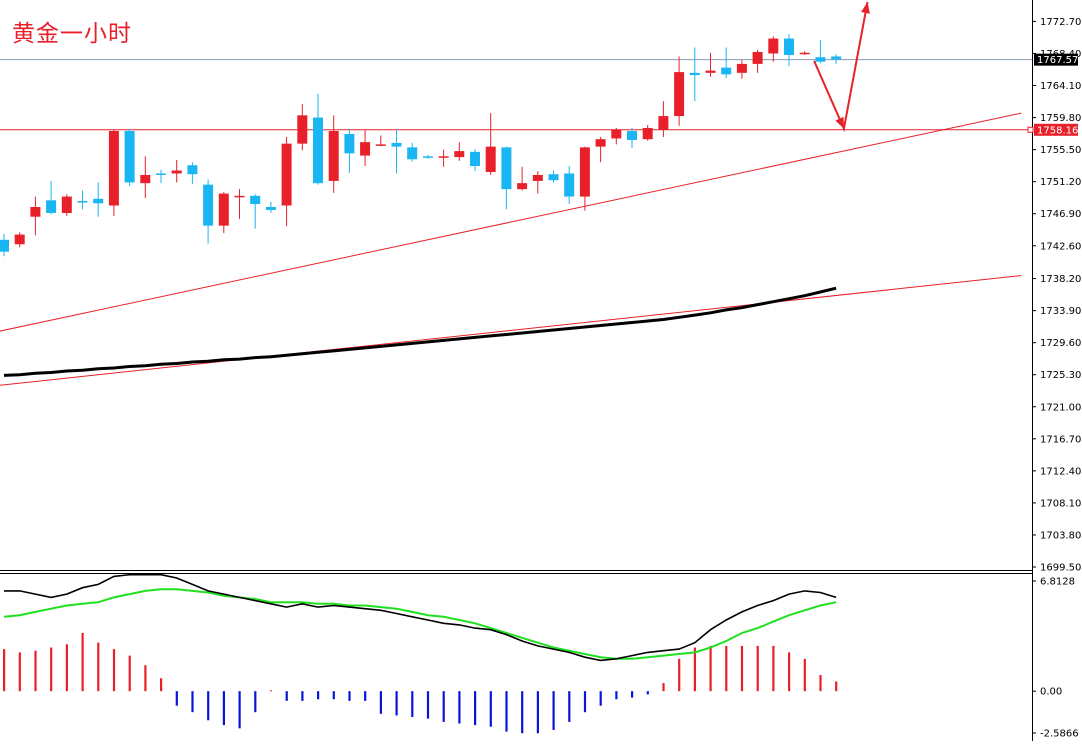 The height and width of the screenshot is (745, 1082). What do you see at coordinates (865, 8) in the screenshot?
I see `forecast-arrow-head-up` at bounding box center [865, 8].